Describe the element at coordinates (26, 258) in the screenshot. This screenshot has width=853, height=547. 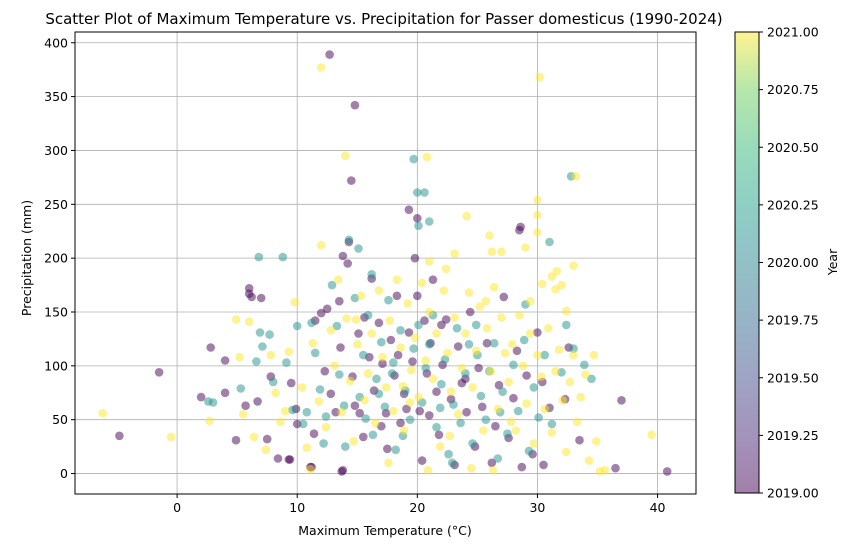
I see `y-axis-label: Precipitation (mm)` at that location.